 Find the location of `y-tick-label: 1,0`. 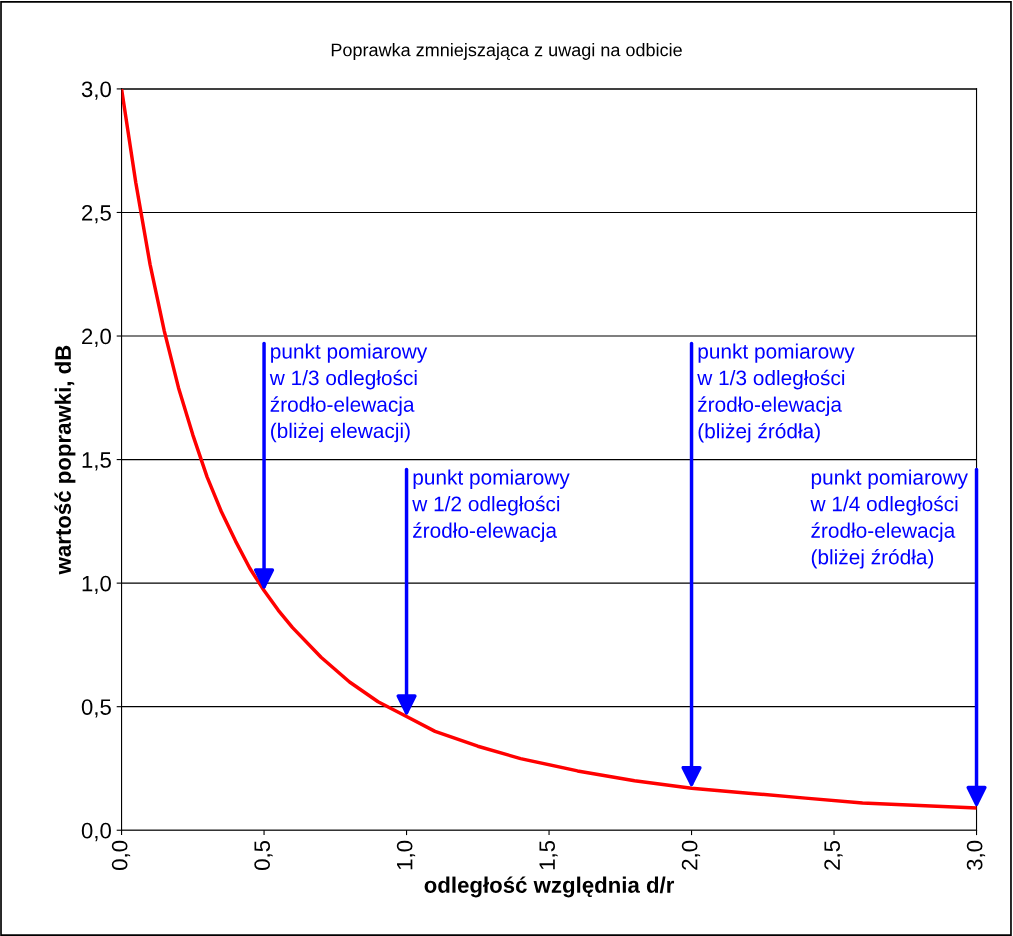

y-tick-label: 1,0 is located at coordinates (96, 585).